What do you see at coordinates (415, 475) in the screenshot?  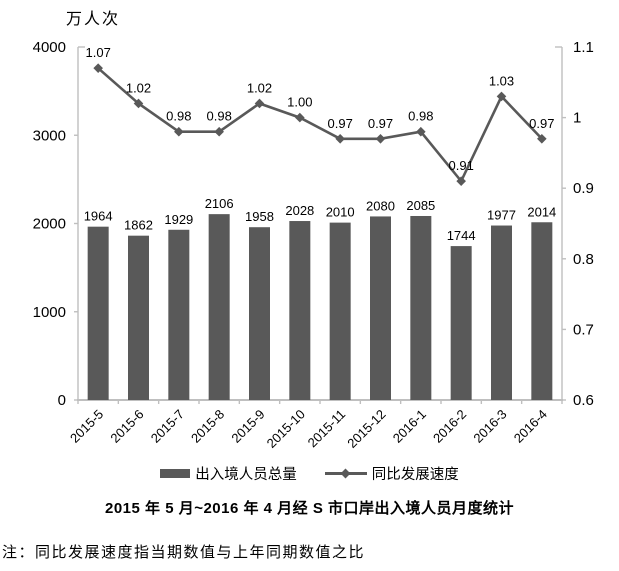 I see `legend-label-line: 同比发展速度` at bounding box center [415, 475].